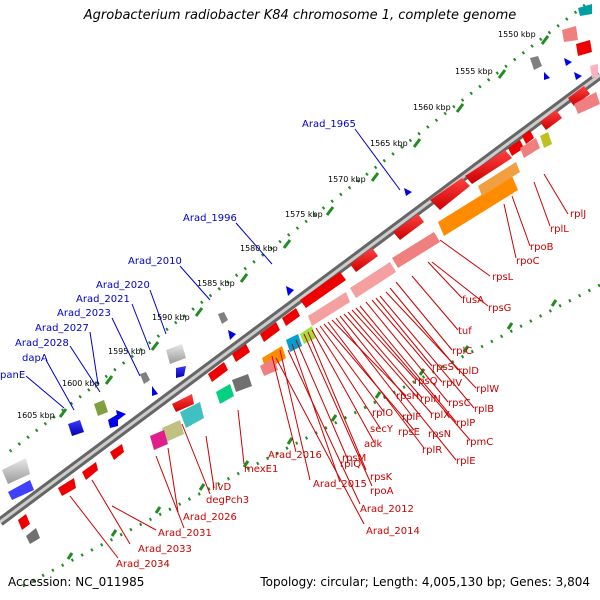 This screenshot has height=600, width=600. What do you see at coordinates (171, 317) in the screenshot?
I see `kbp-tick-label: 1590 kbp` at bounding box center [171, 317].